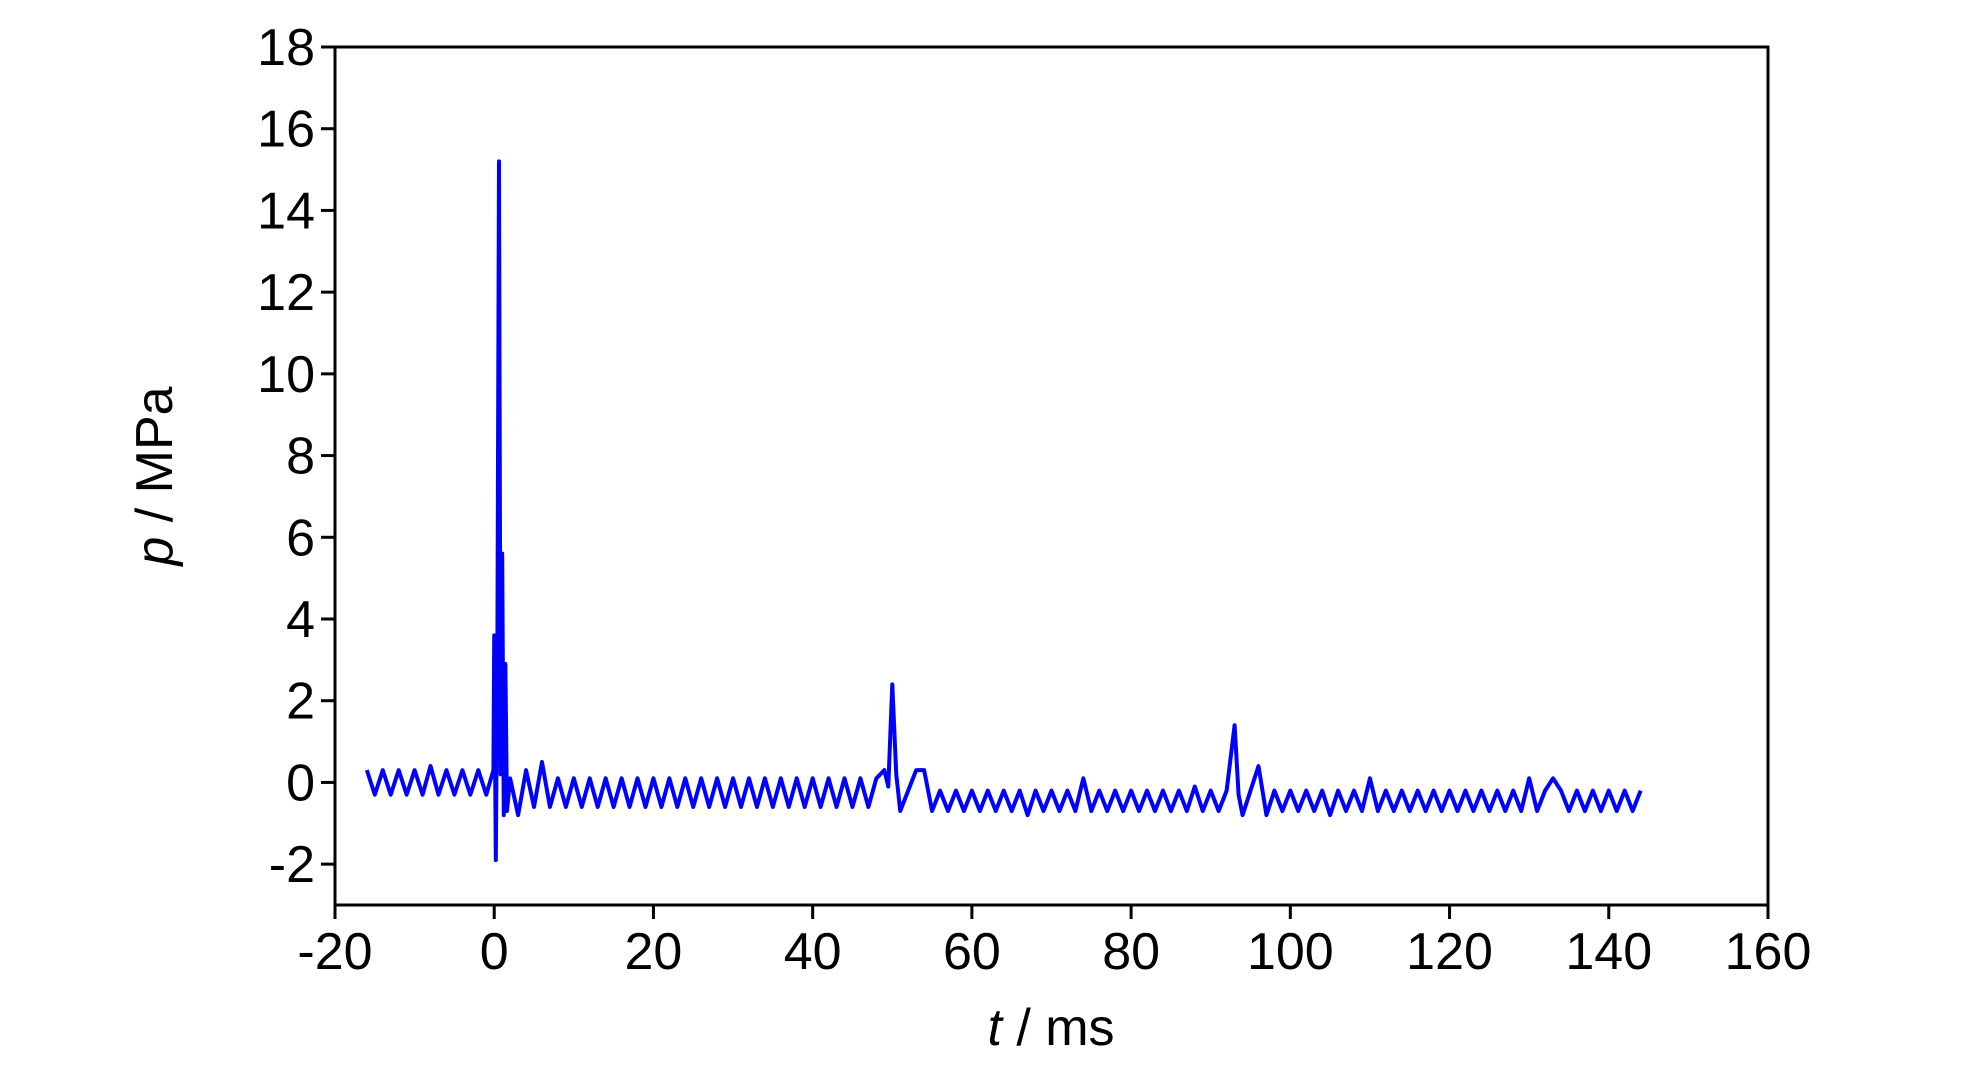 The image size is (1984, 1067). Describe the element at coordinates (300, 702) in the screenshot. I see `y-tick-label: 2` at that location.